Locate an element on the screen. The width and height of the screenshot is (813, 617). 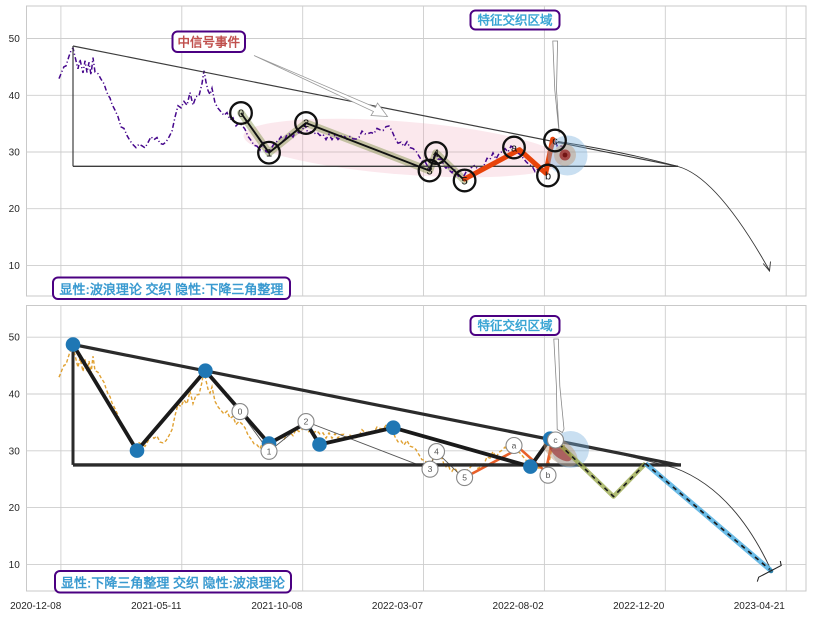
svg-text: 2023-04-21 is located at coordinates (760, 606).